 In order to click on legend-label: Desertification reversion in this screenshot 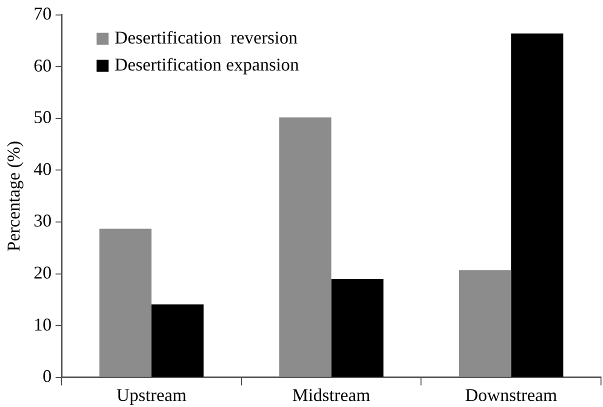, I will do `click(206, 38)`.